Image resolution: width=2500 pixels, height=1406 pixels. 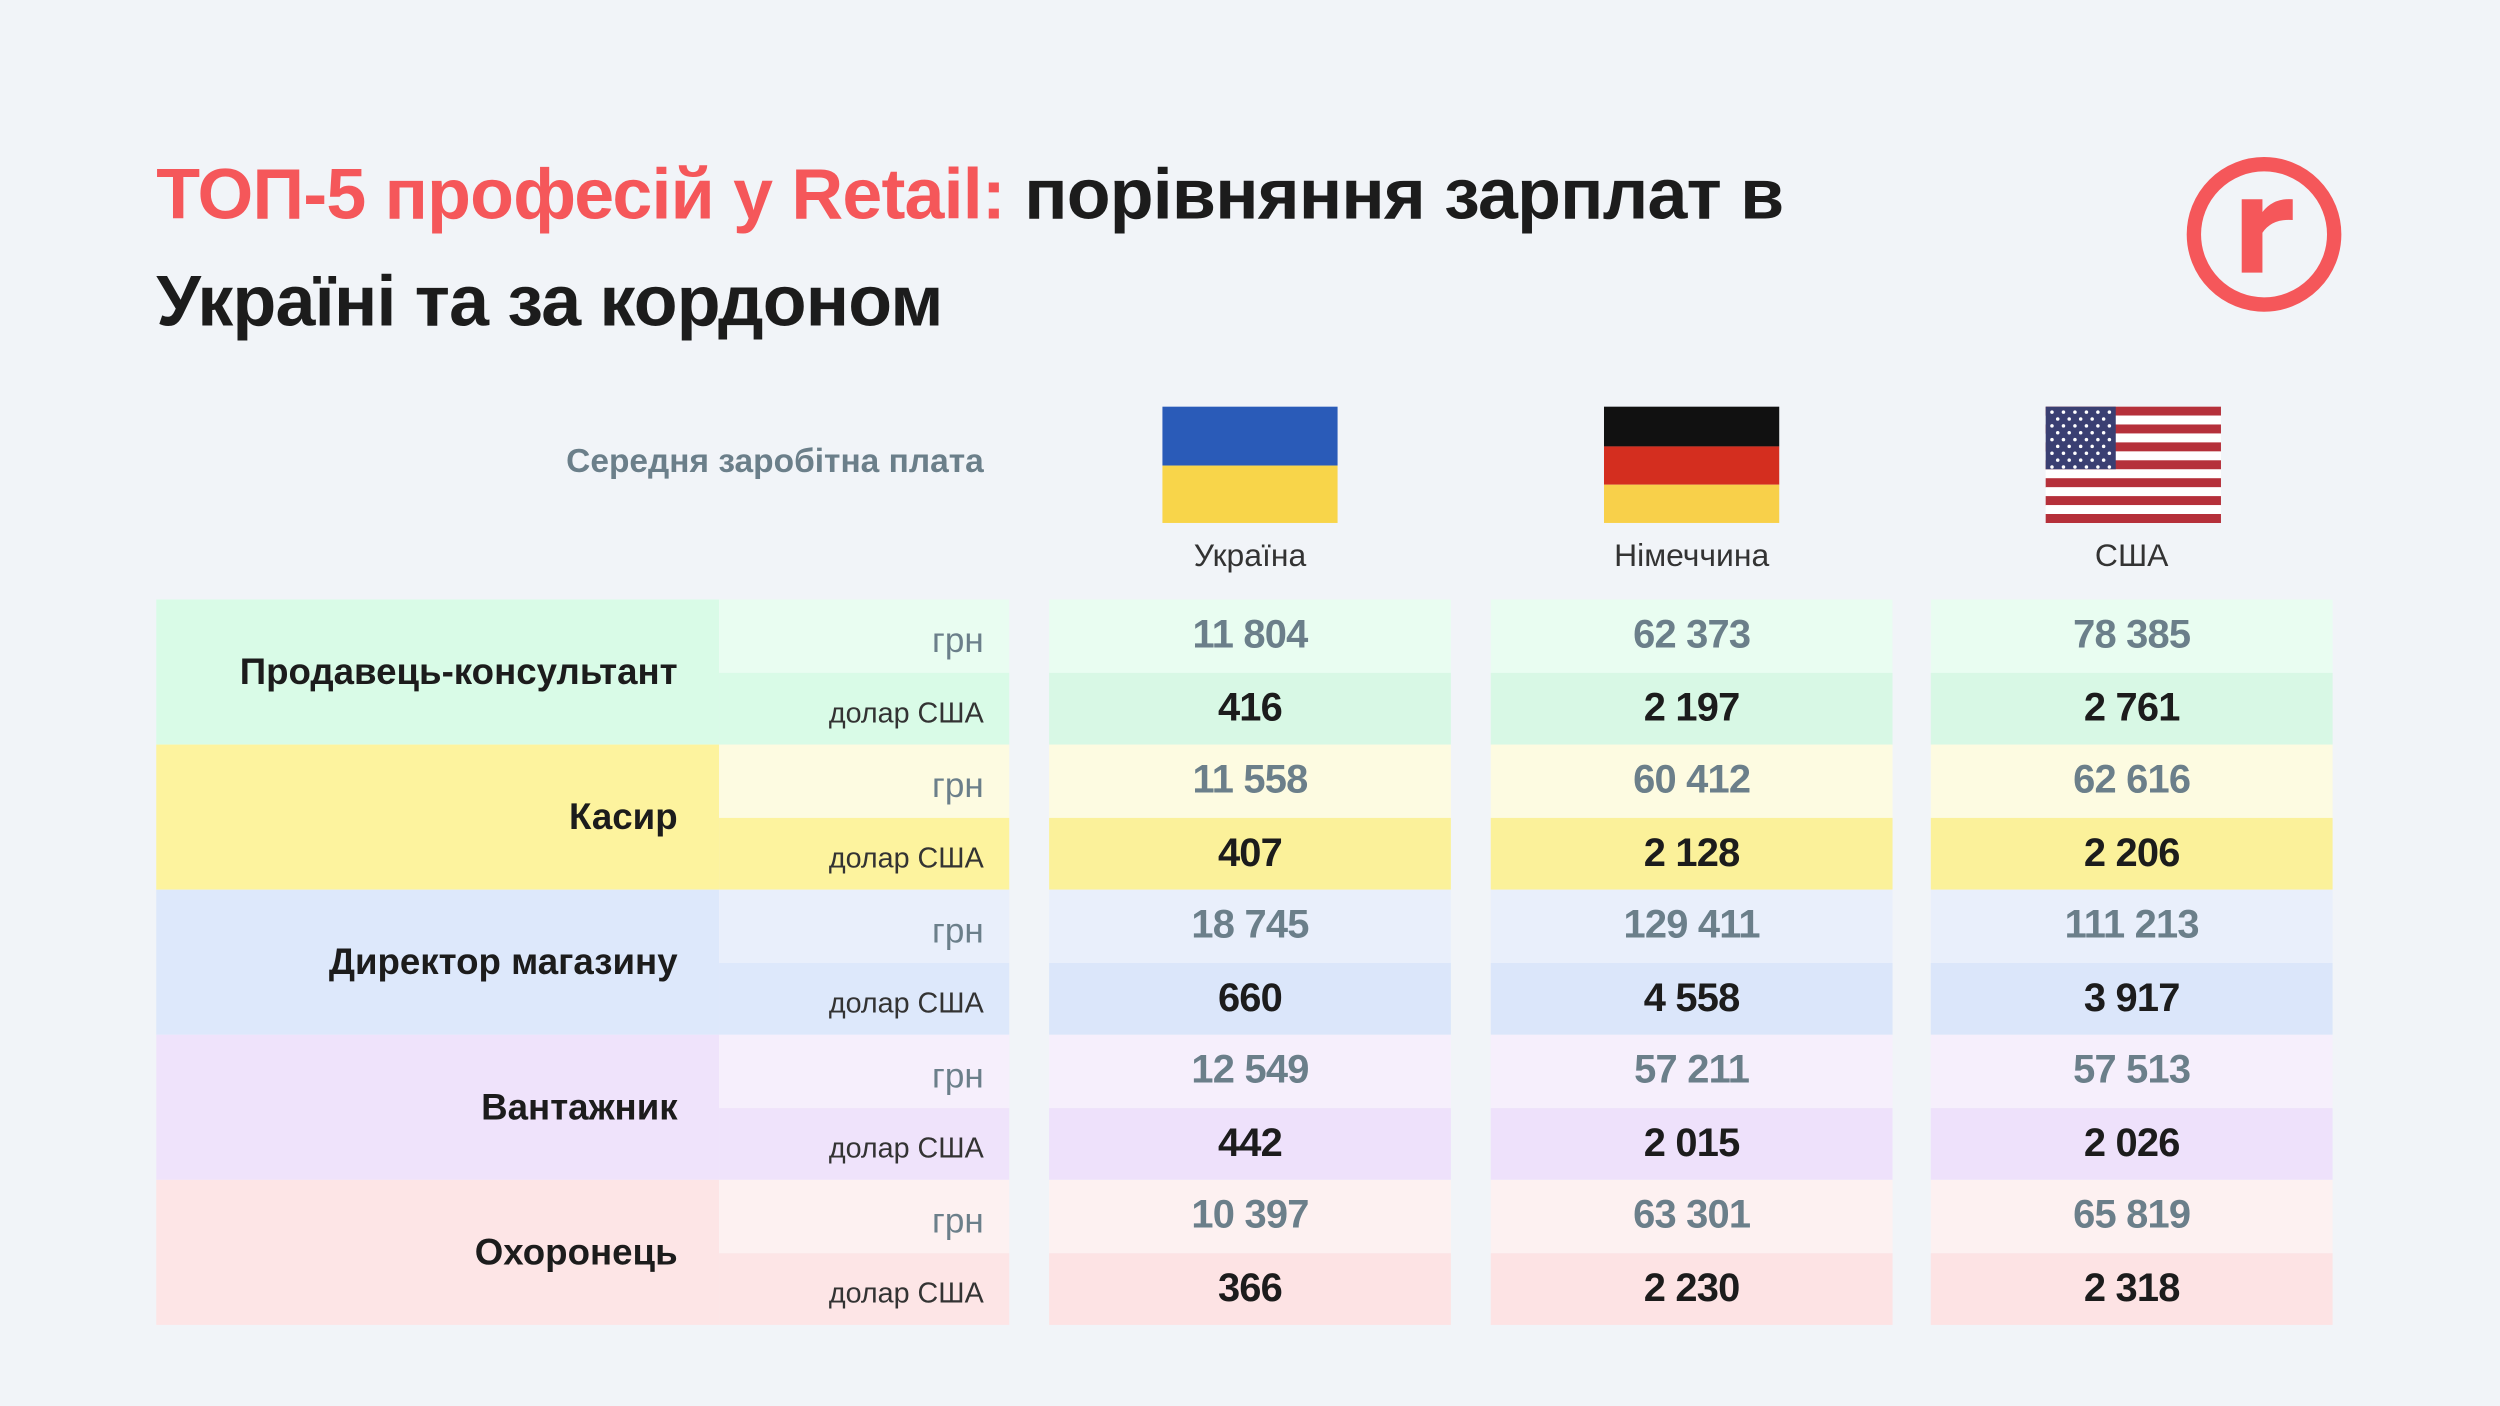 What do you see at coordinates (2131, 781) in the screenshot?
I see `uah-value: 62 616` at bounding box center [2131, 781].